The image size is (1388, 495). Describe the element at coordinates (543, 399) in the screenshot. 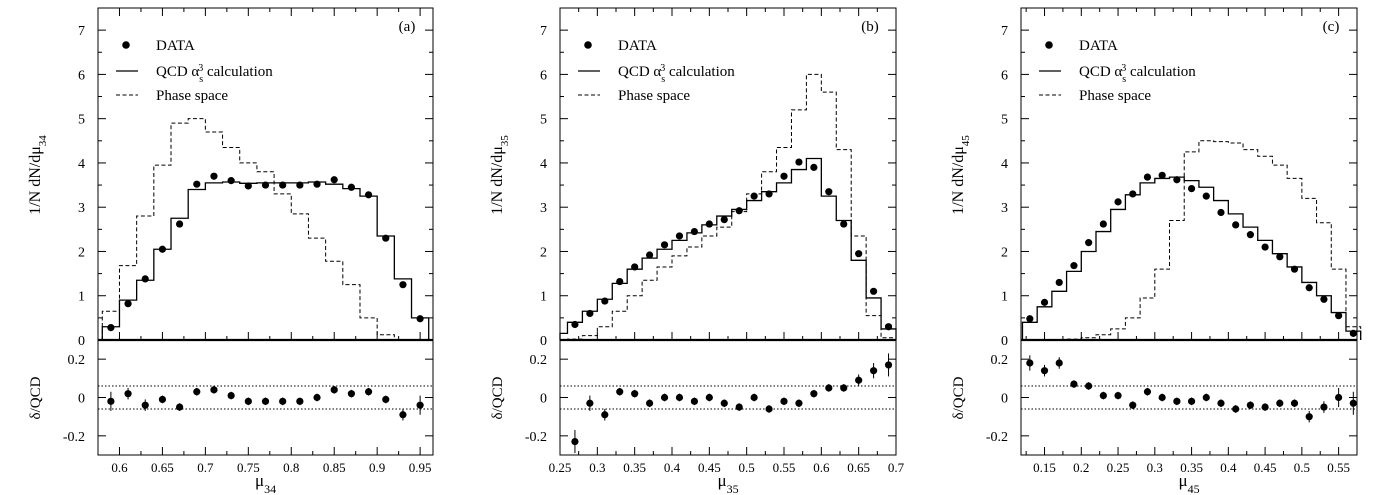

I see `ratio-y-tick-label: 0` at that location.